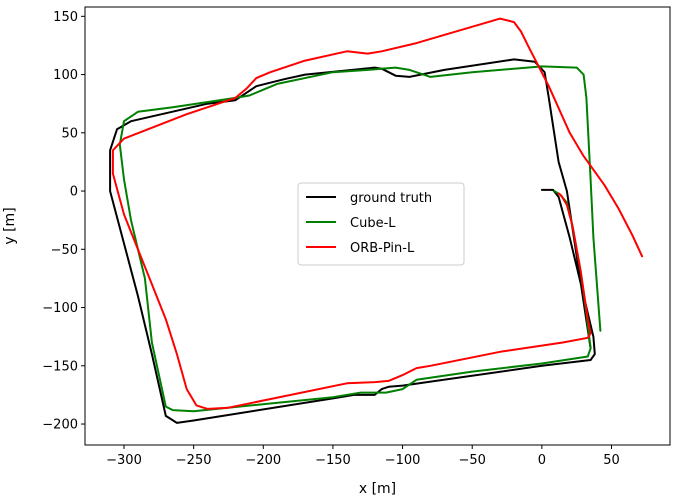  I want to click on y-tick-label: −50, so click(64, 250).